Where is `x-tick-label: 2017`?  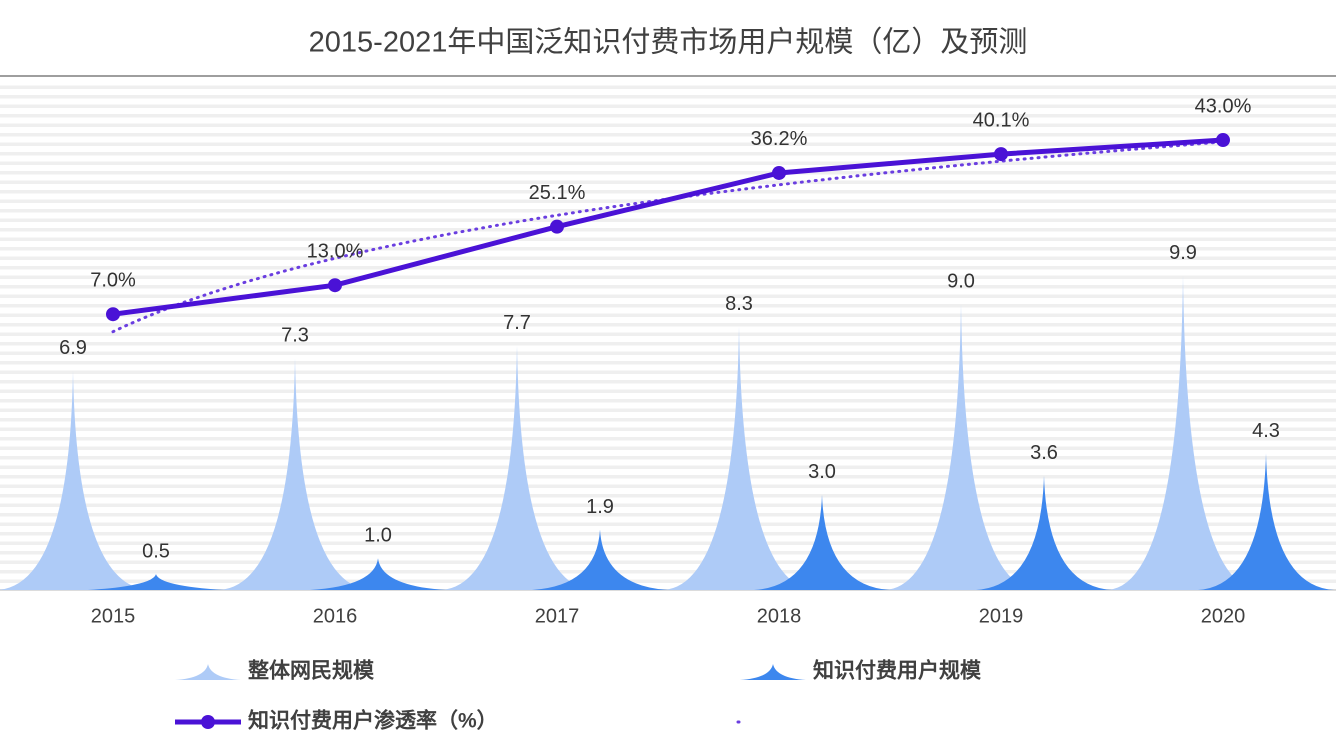 x-tick-label: 2017 is located at coordinates (557, 616).